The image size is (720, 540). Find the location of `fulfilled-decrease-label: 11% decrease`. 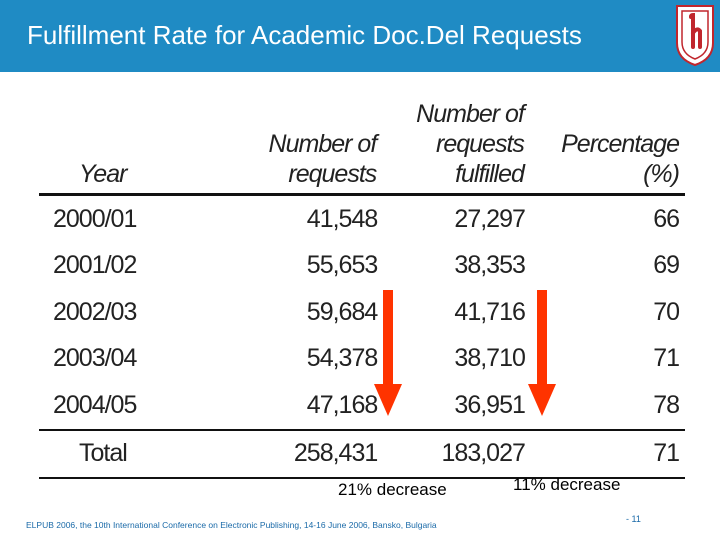

fulfilled-decrease-label: 11% decrease is located at coordinates (567, 484).